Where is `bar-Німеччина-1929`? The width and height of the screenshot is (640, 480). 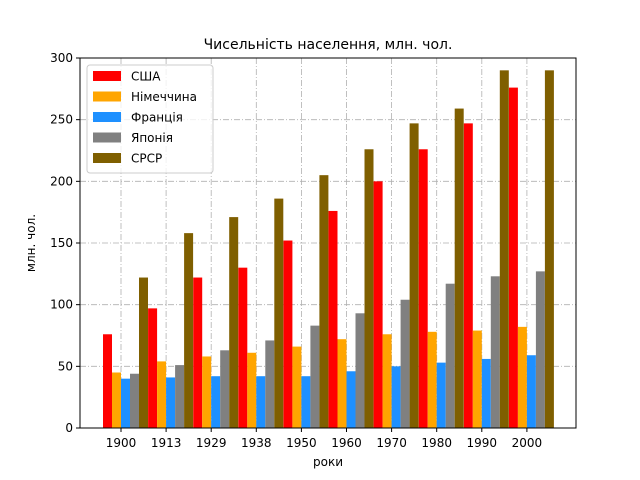
bar-Німеччина-1929 is located at coordinates (207, 392).